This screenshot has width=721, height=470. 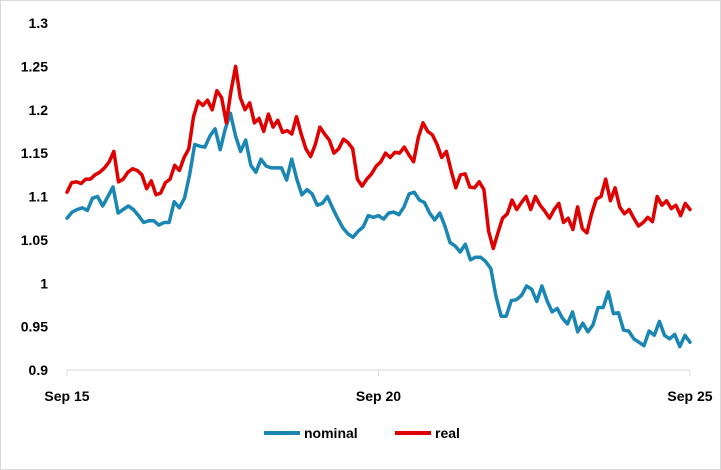 I want to click on y-tick-label: 1, so click(x=44, y=283).